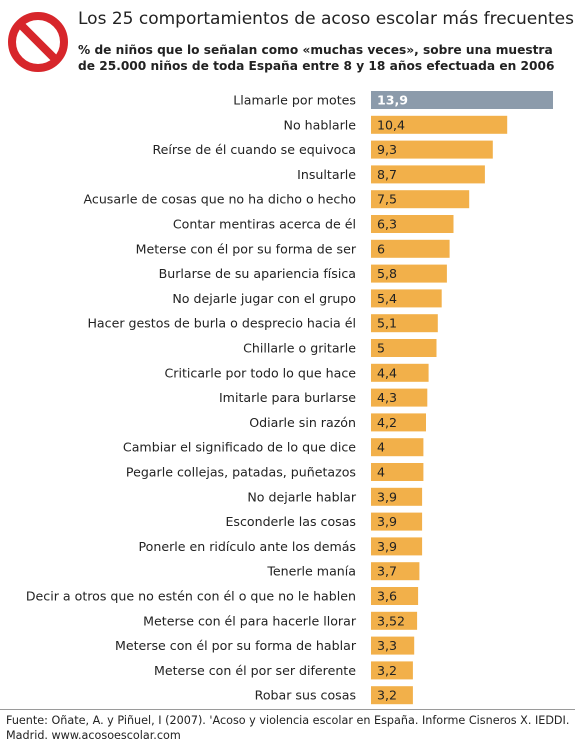 This screenshot has width=575, height=750. What do you see at coordinates (302, 422) in the screenshot?
I see `category-label: Odiarle sin razón` at bounding box center [302, 422].